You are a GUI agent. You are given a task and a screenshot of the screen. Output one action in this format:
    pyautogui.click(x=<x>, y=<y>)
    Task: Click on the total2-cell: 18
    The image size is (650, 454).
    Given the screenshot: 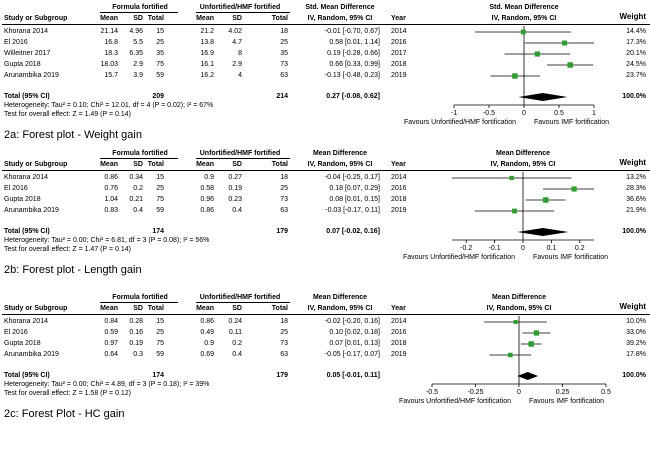 What is the action you would take?
    pyautogui.click(x=284, y=177)
    